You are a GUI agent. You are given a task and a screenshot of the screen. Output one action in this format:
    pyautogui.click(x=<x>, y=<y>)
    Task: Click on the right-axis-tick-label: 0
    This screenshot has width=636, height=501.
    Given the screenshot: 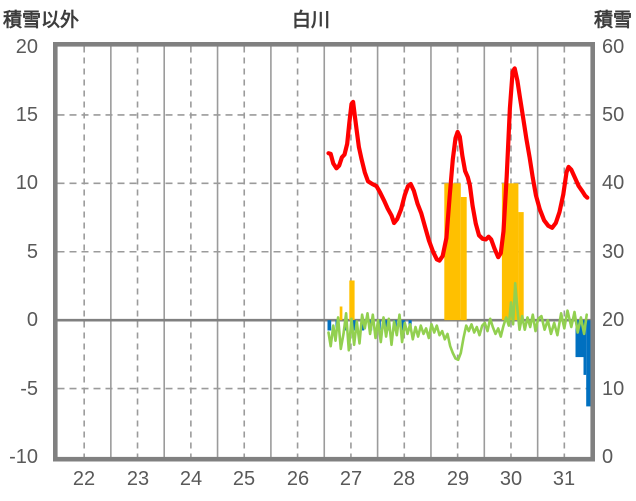 What is the action you would take?
    pyautogui.click(x=608, y=457)
    